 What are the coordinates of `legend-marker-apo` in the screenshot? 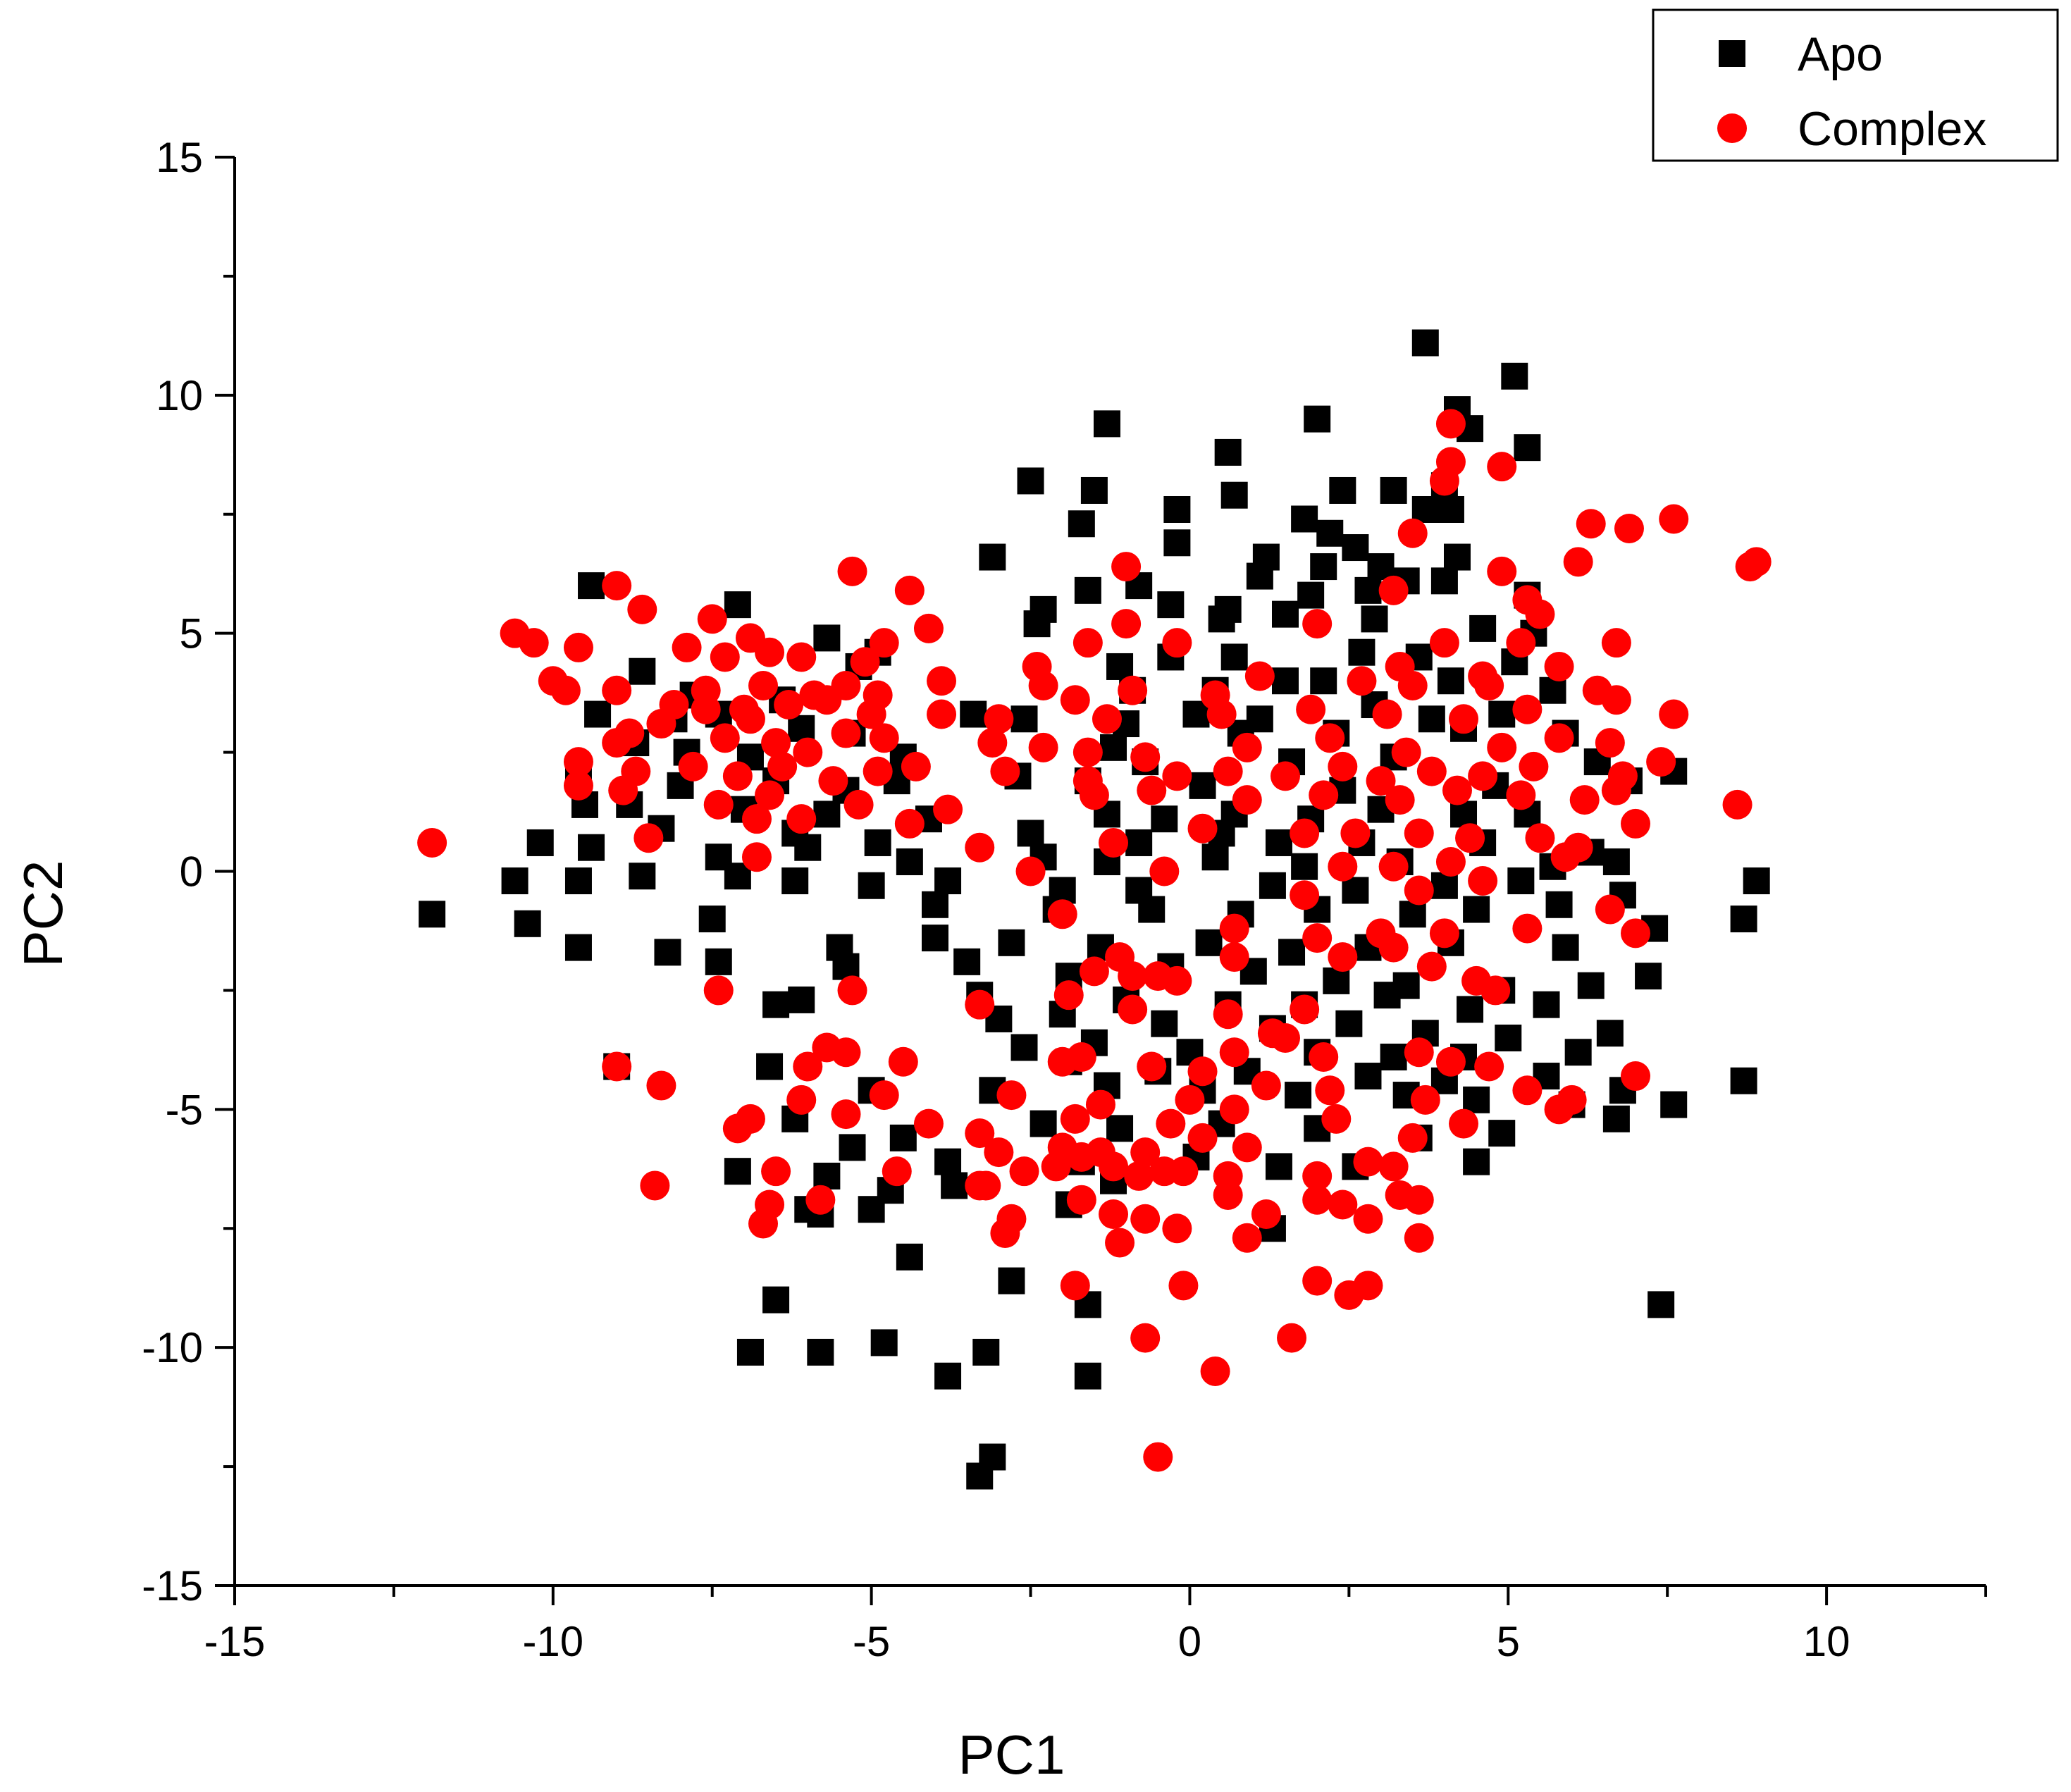 It's located at (1732, 53).